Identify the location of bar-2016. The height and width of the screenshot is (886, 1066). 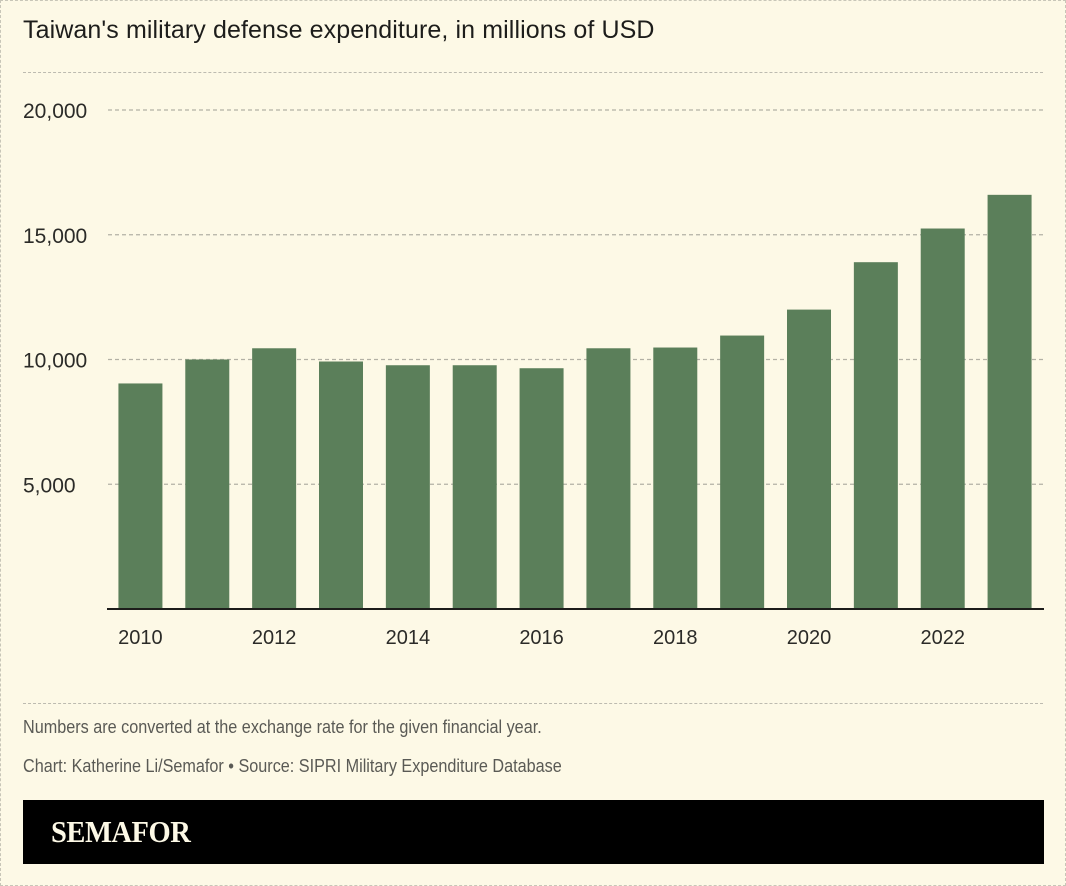
(541, 488).